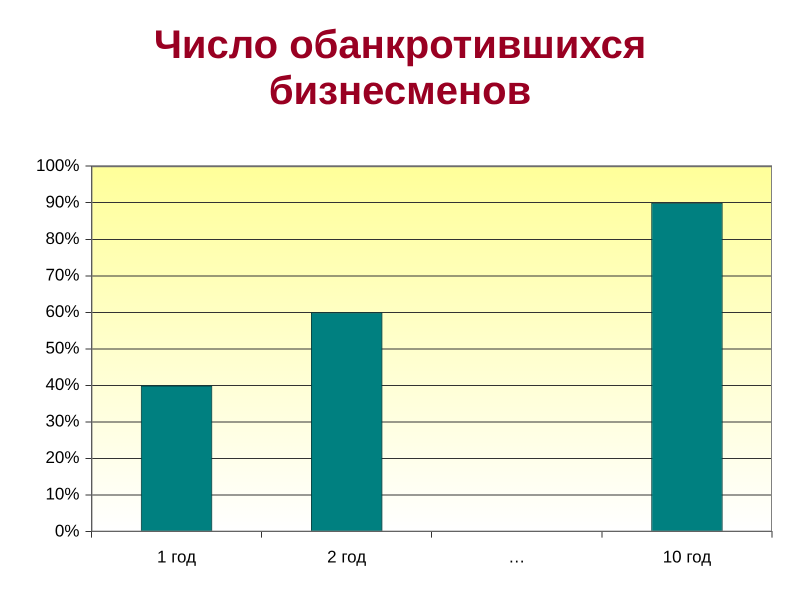 This screenshot has height=600, width=800. What do you see at coordinates (62, 458) in the screenshot?
I see `y-tick-label: 20%` at bounding box center [62, 458].